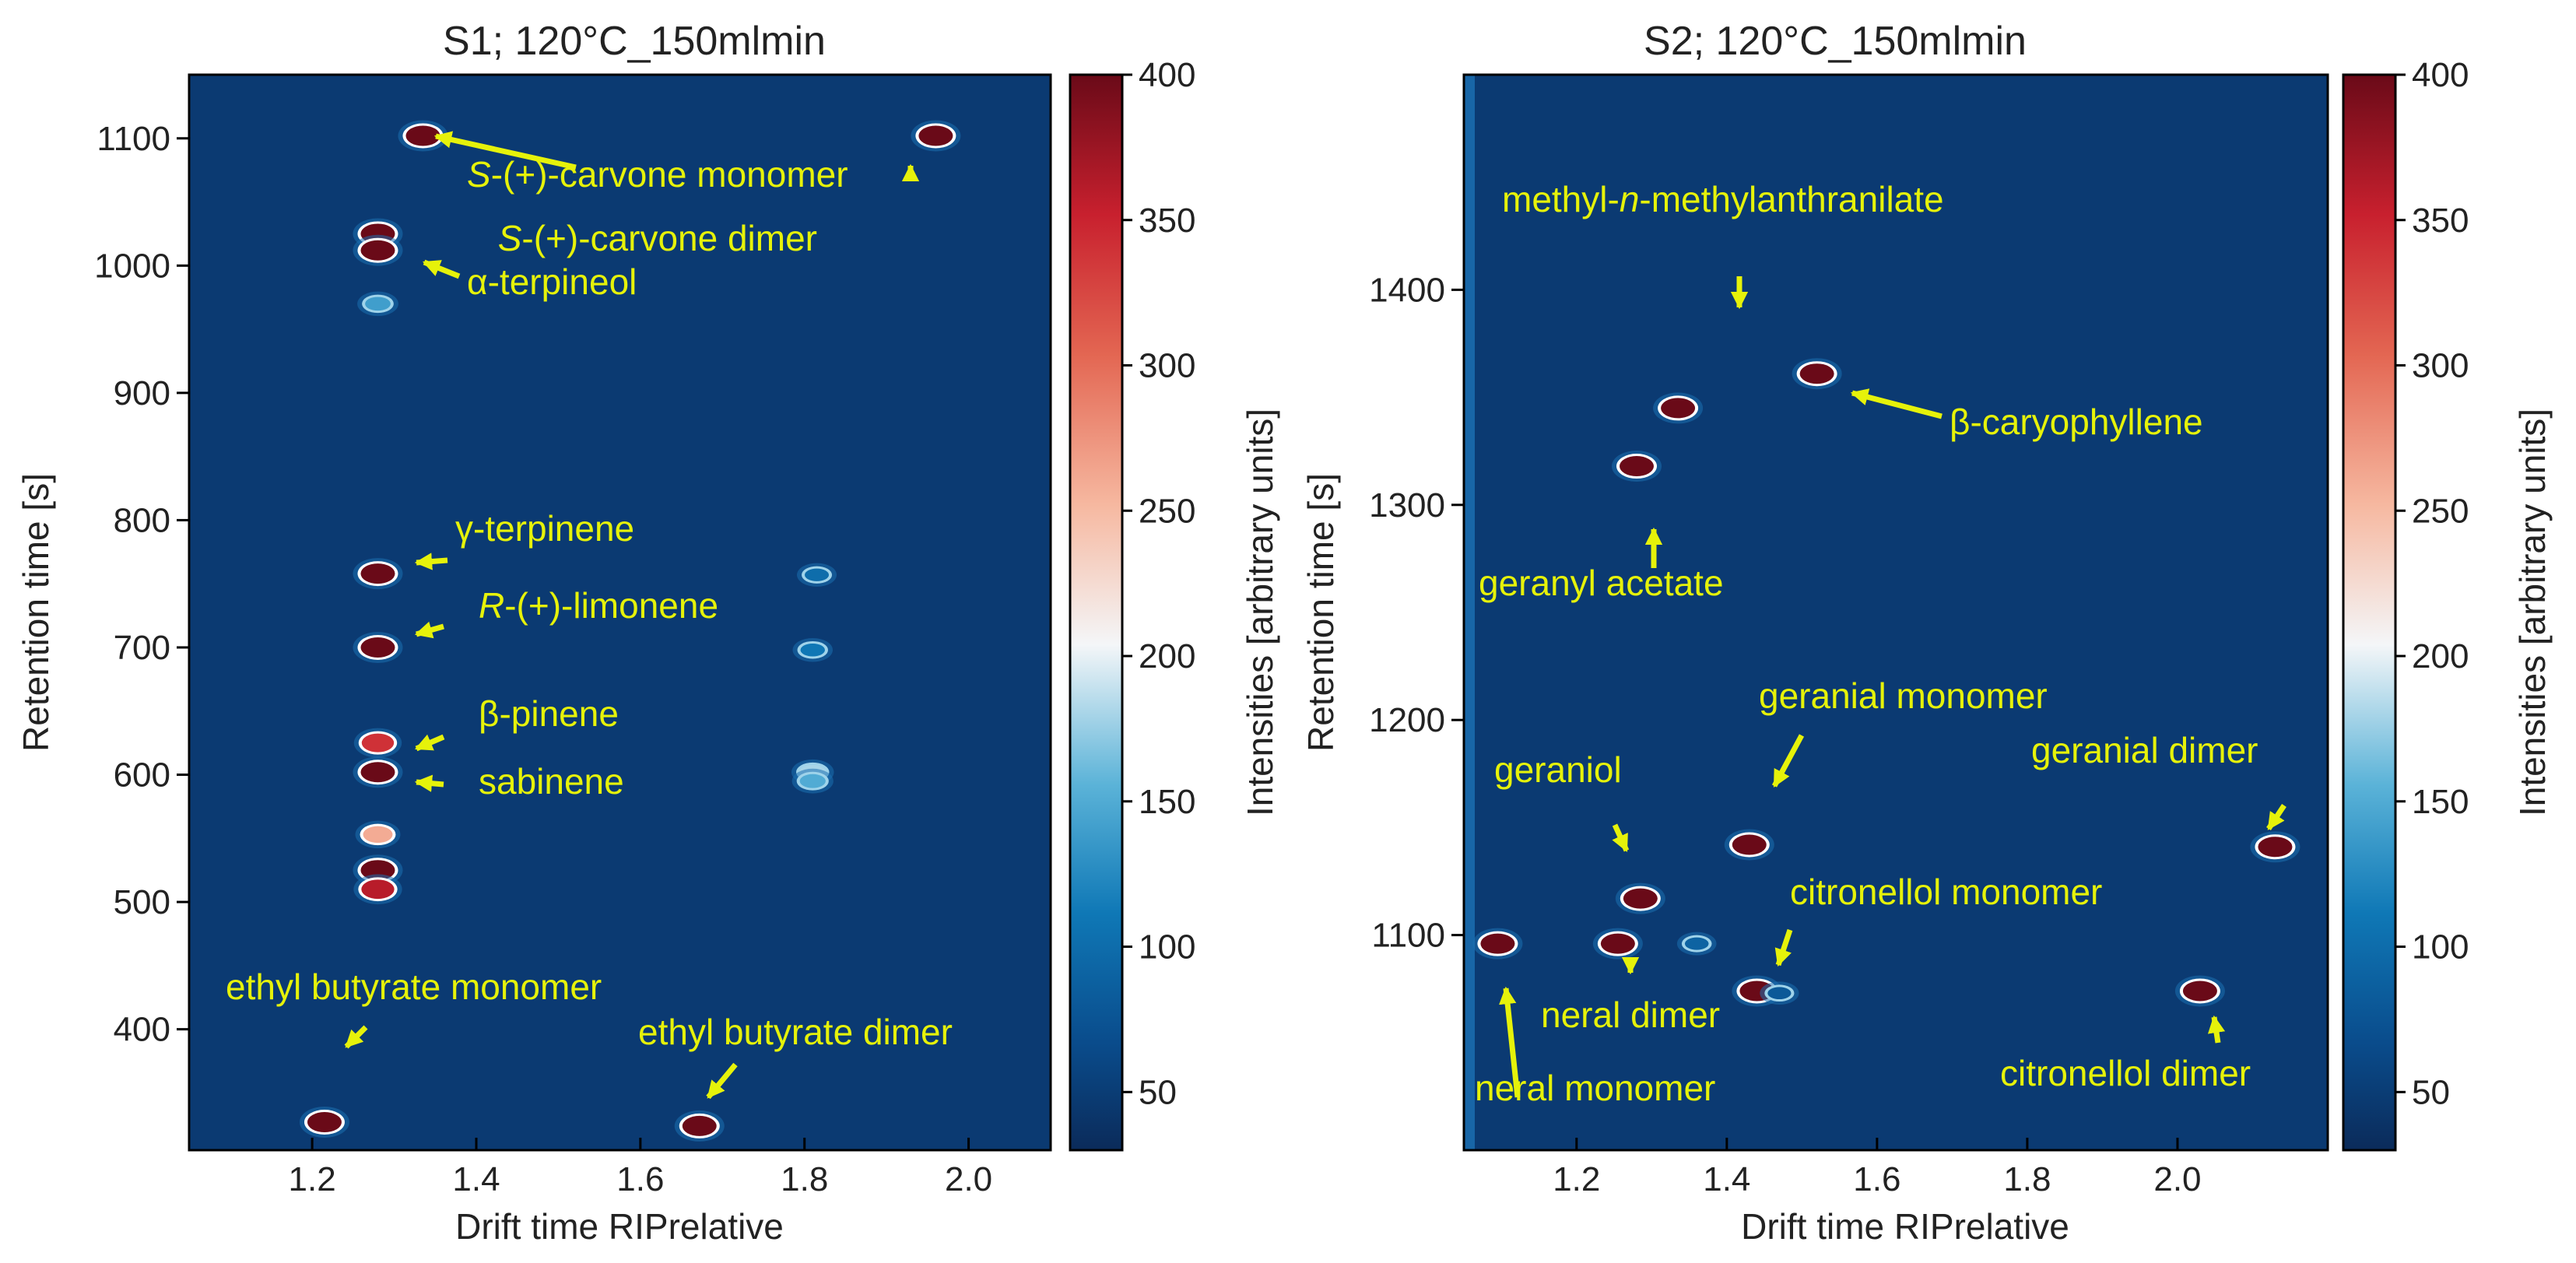 Image resolution: width=2576 pixels, height=1263 pixels. I want to click on y-tick-label: 1300, so click(1407, 505).